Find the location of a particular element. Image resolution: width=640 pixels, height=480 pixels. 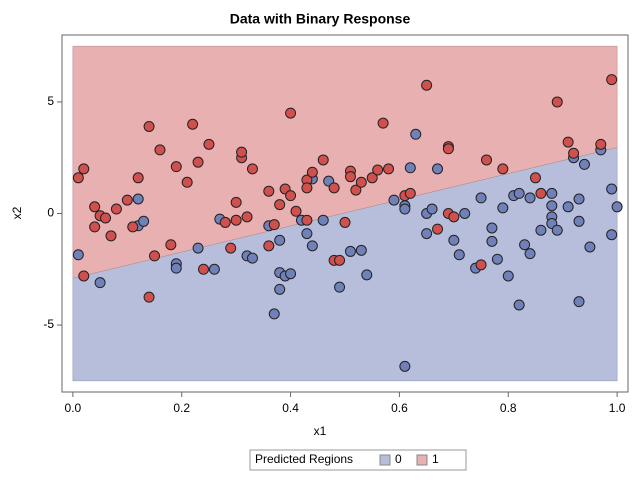

x-tick-label: 0.8 is located at coordinates (508, 408).